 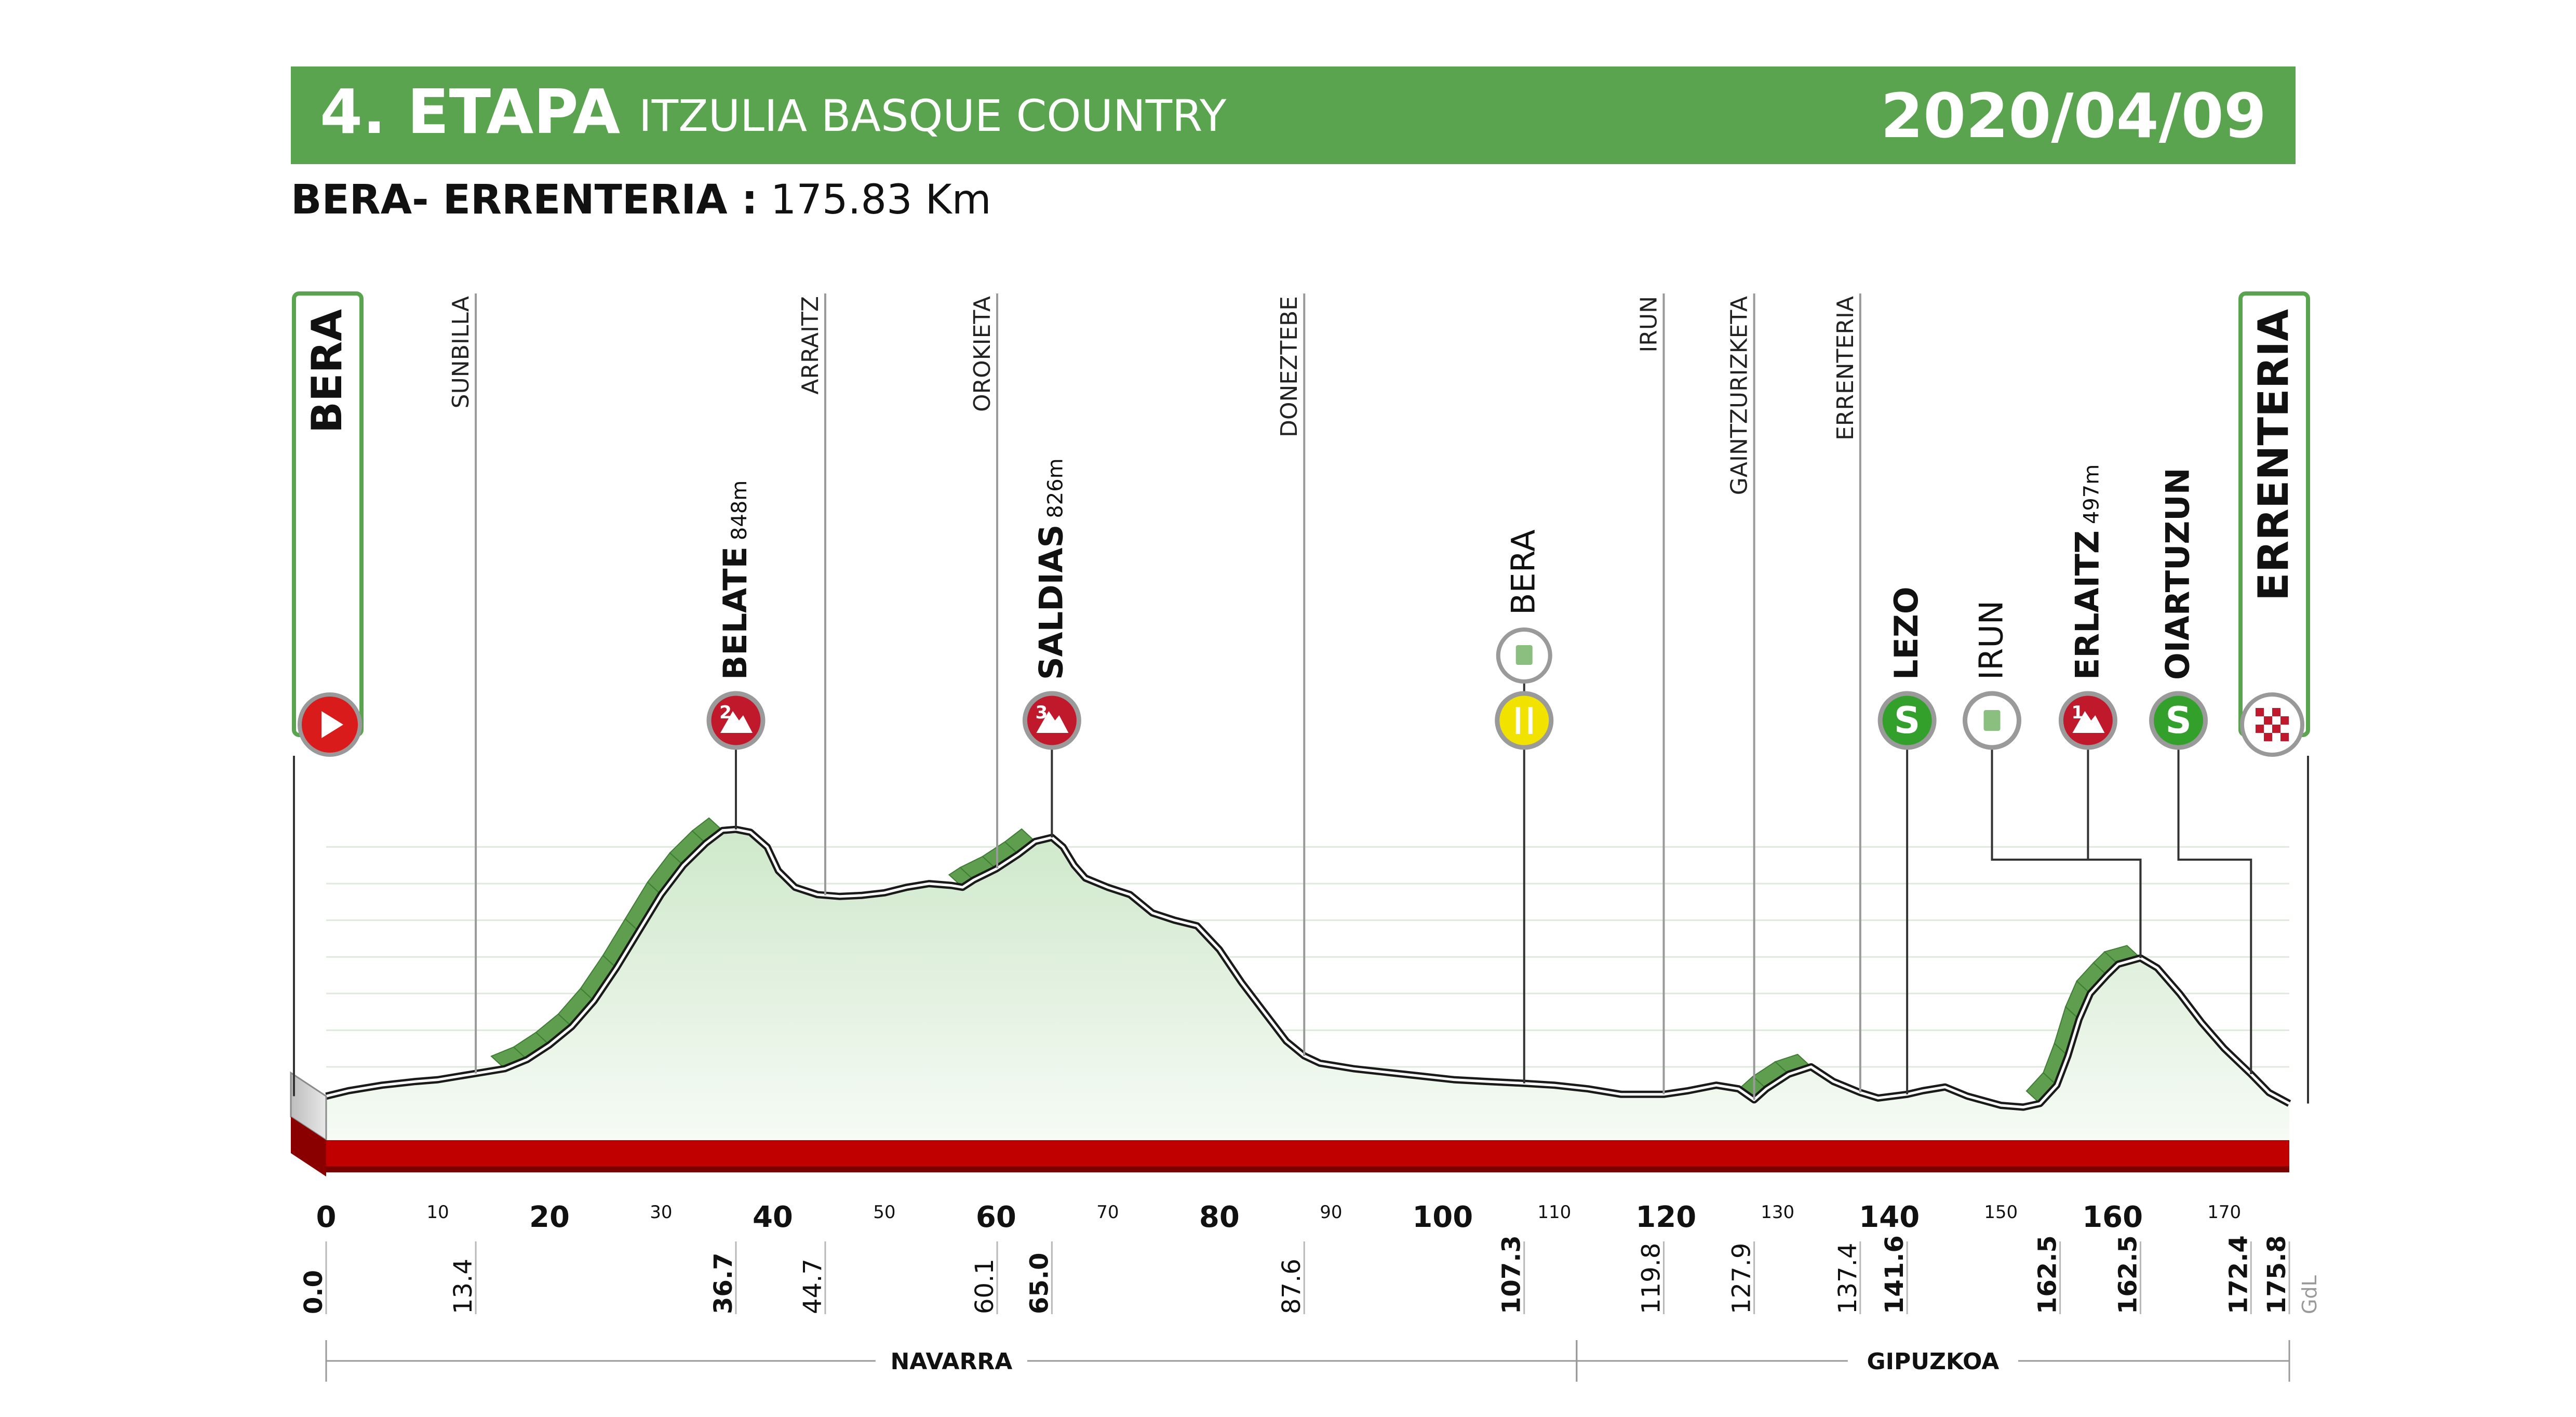 I want to click on x-tick-label: 60, so click(x=996, y=1217).